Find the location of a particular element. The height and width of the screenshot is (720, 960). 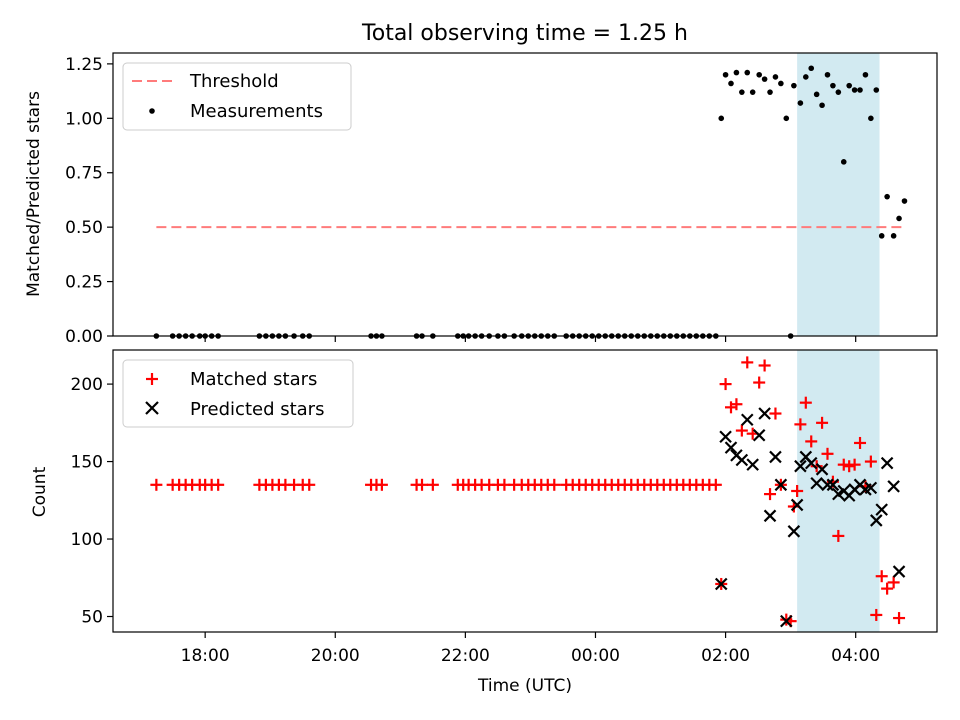

top-legend: Threshold Measurements is located at coordinates (237, 96).